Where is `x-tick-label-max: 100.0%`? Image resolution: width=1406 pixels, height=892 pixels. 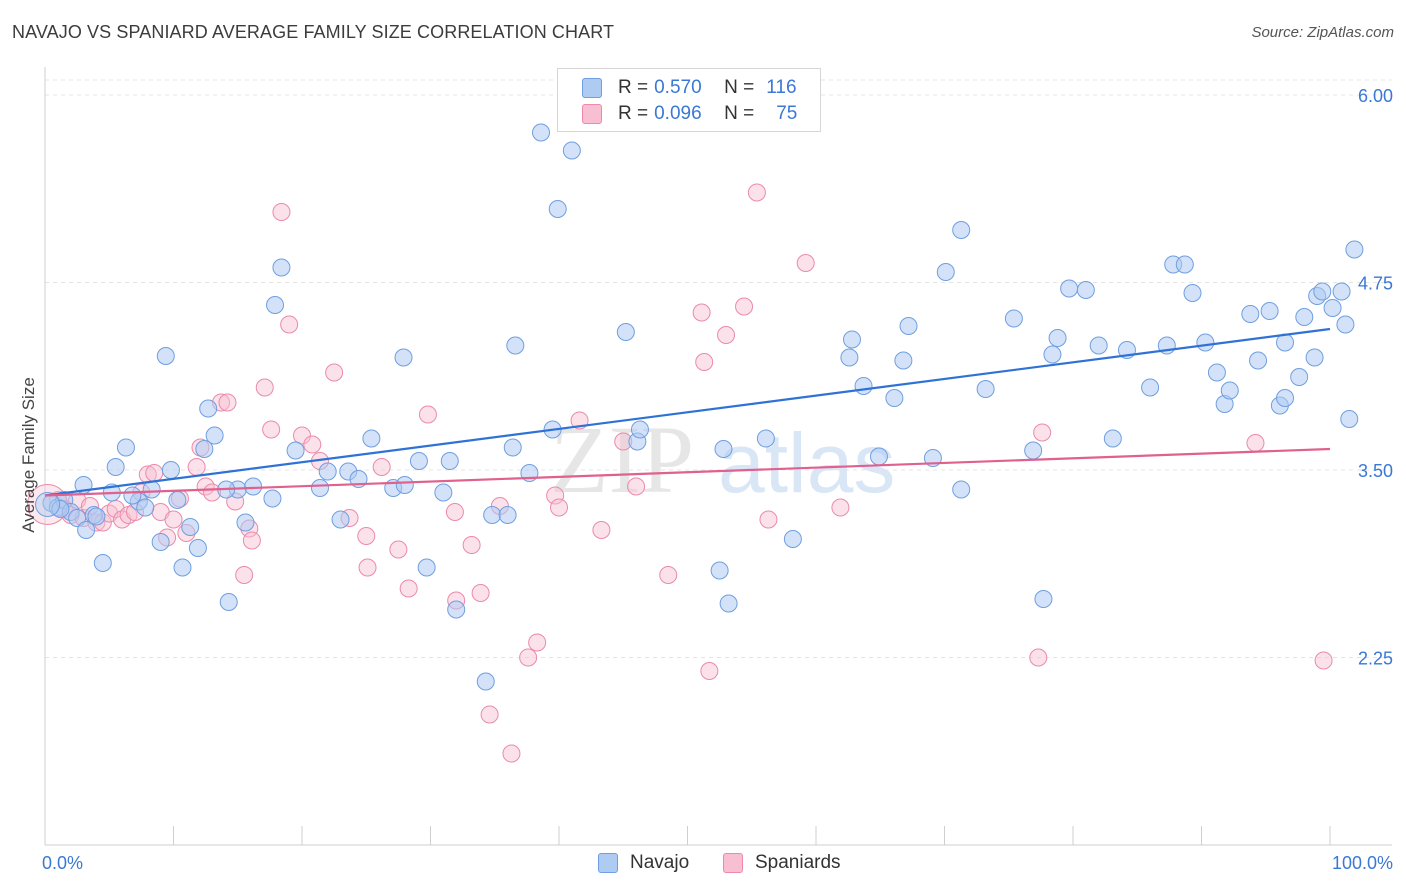 x-tick-label-max: 100.0% is located at coordinates (1362, 863).